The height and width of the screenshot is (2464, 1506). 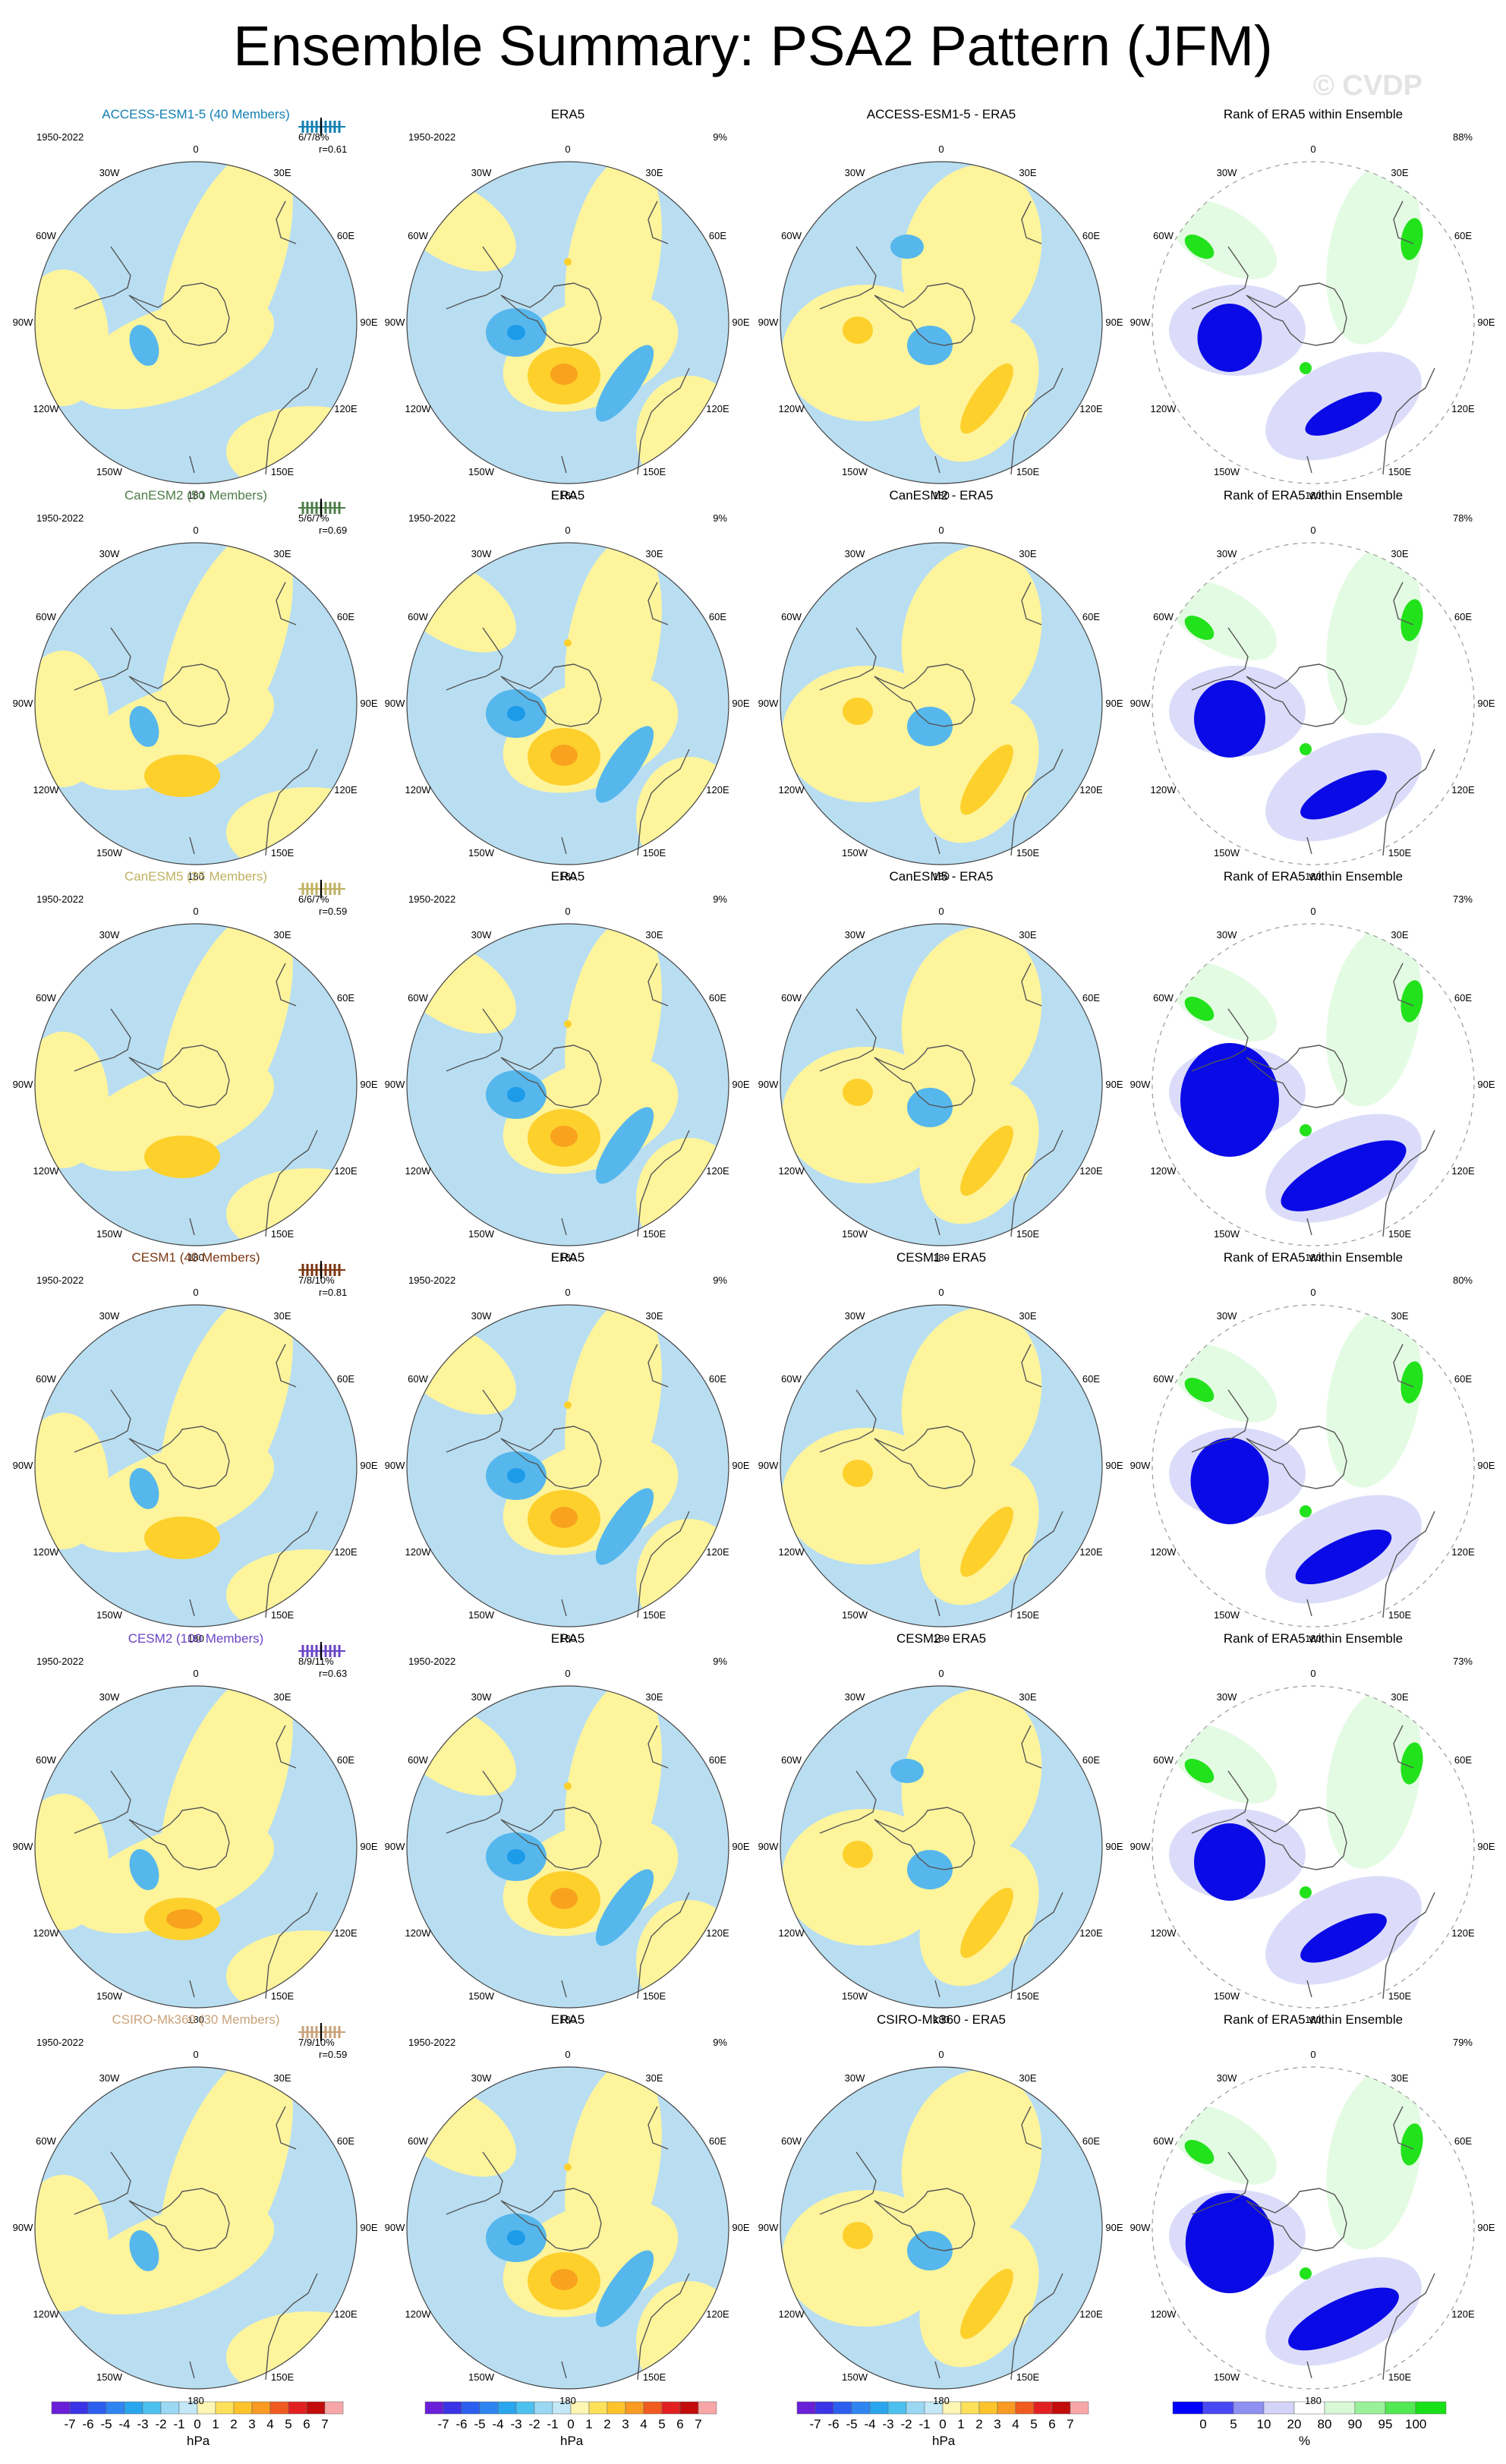 I want to click on hpa-colorbar, so click(x=942, y=2408).